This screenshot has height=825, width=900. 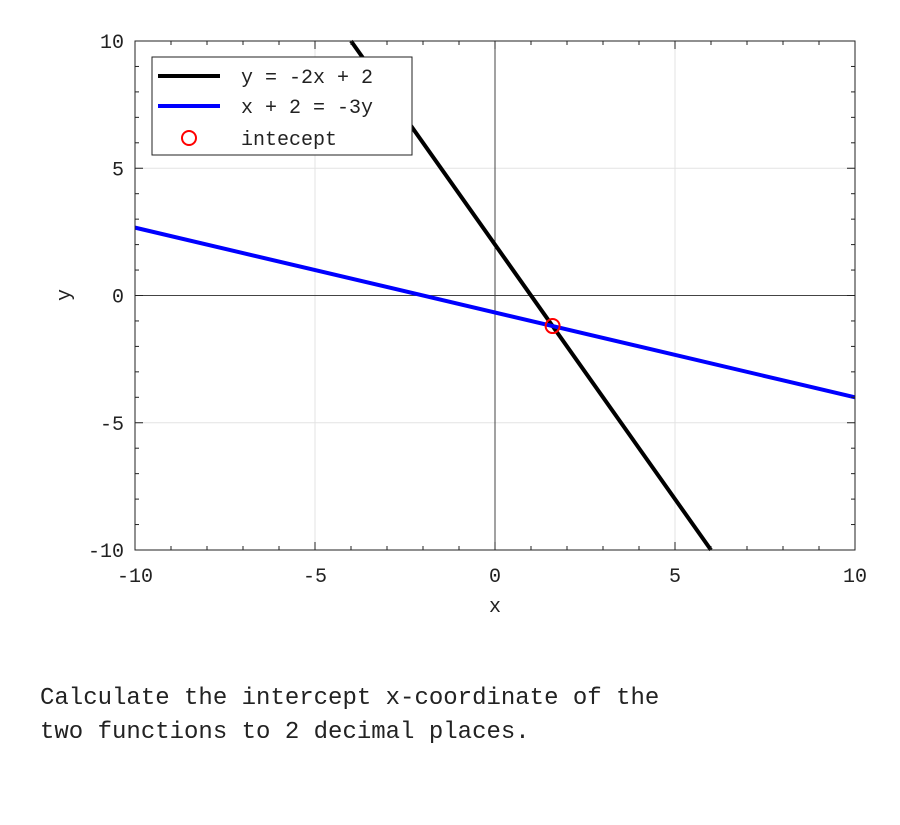 I want to click on legend-marker-circle, so click(x=189, y=138).